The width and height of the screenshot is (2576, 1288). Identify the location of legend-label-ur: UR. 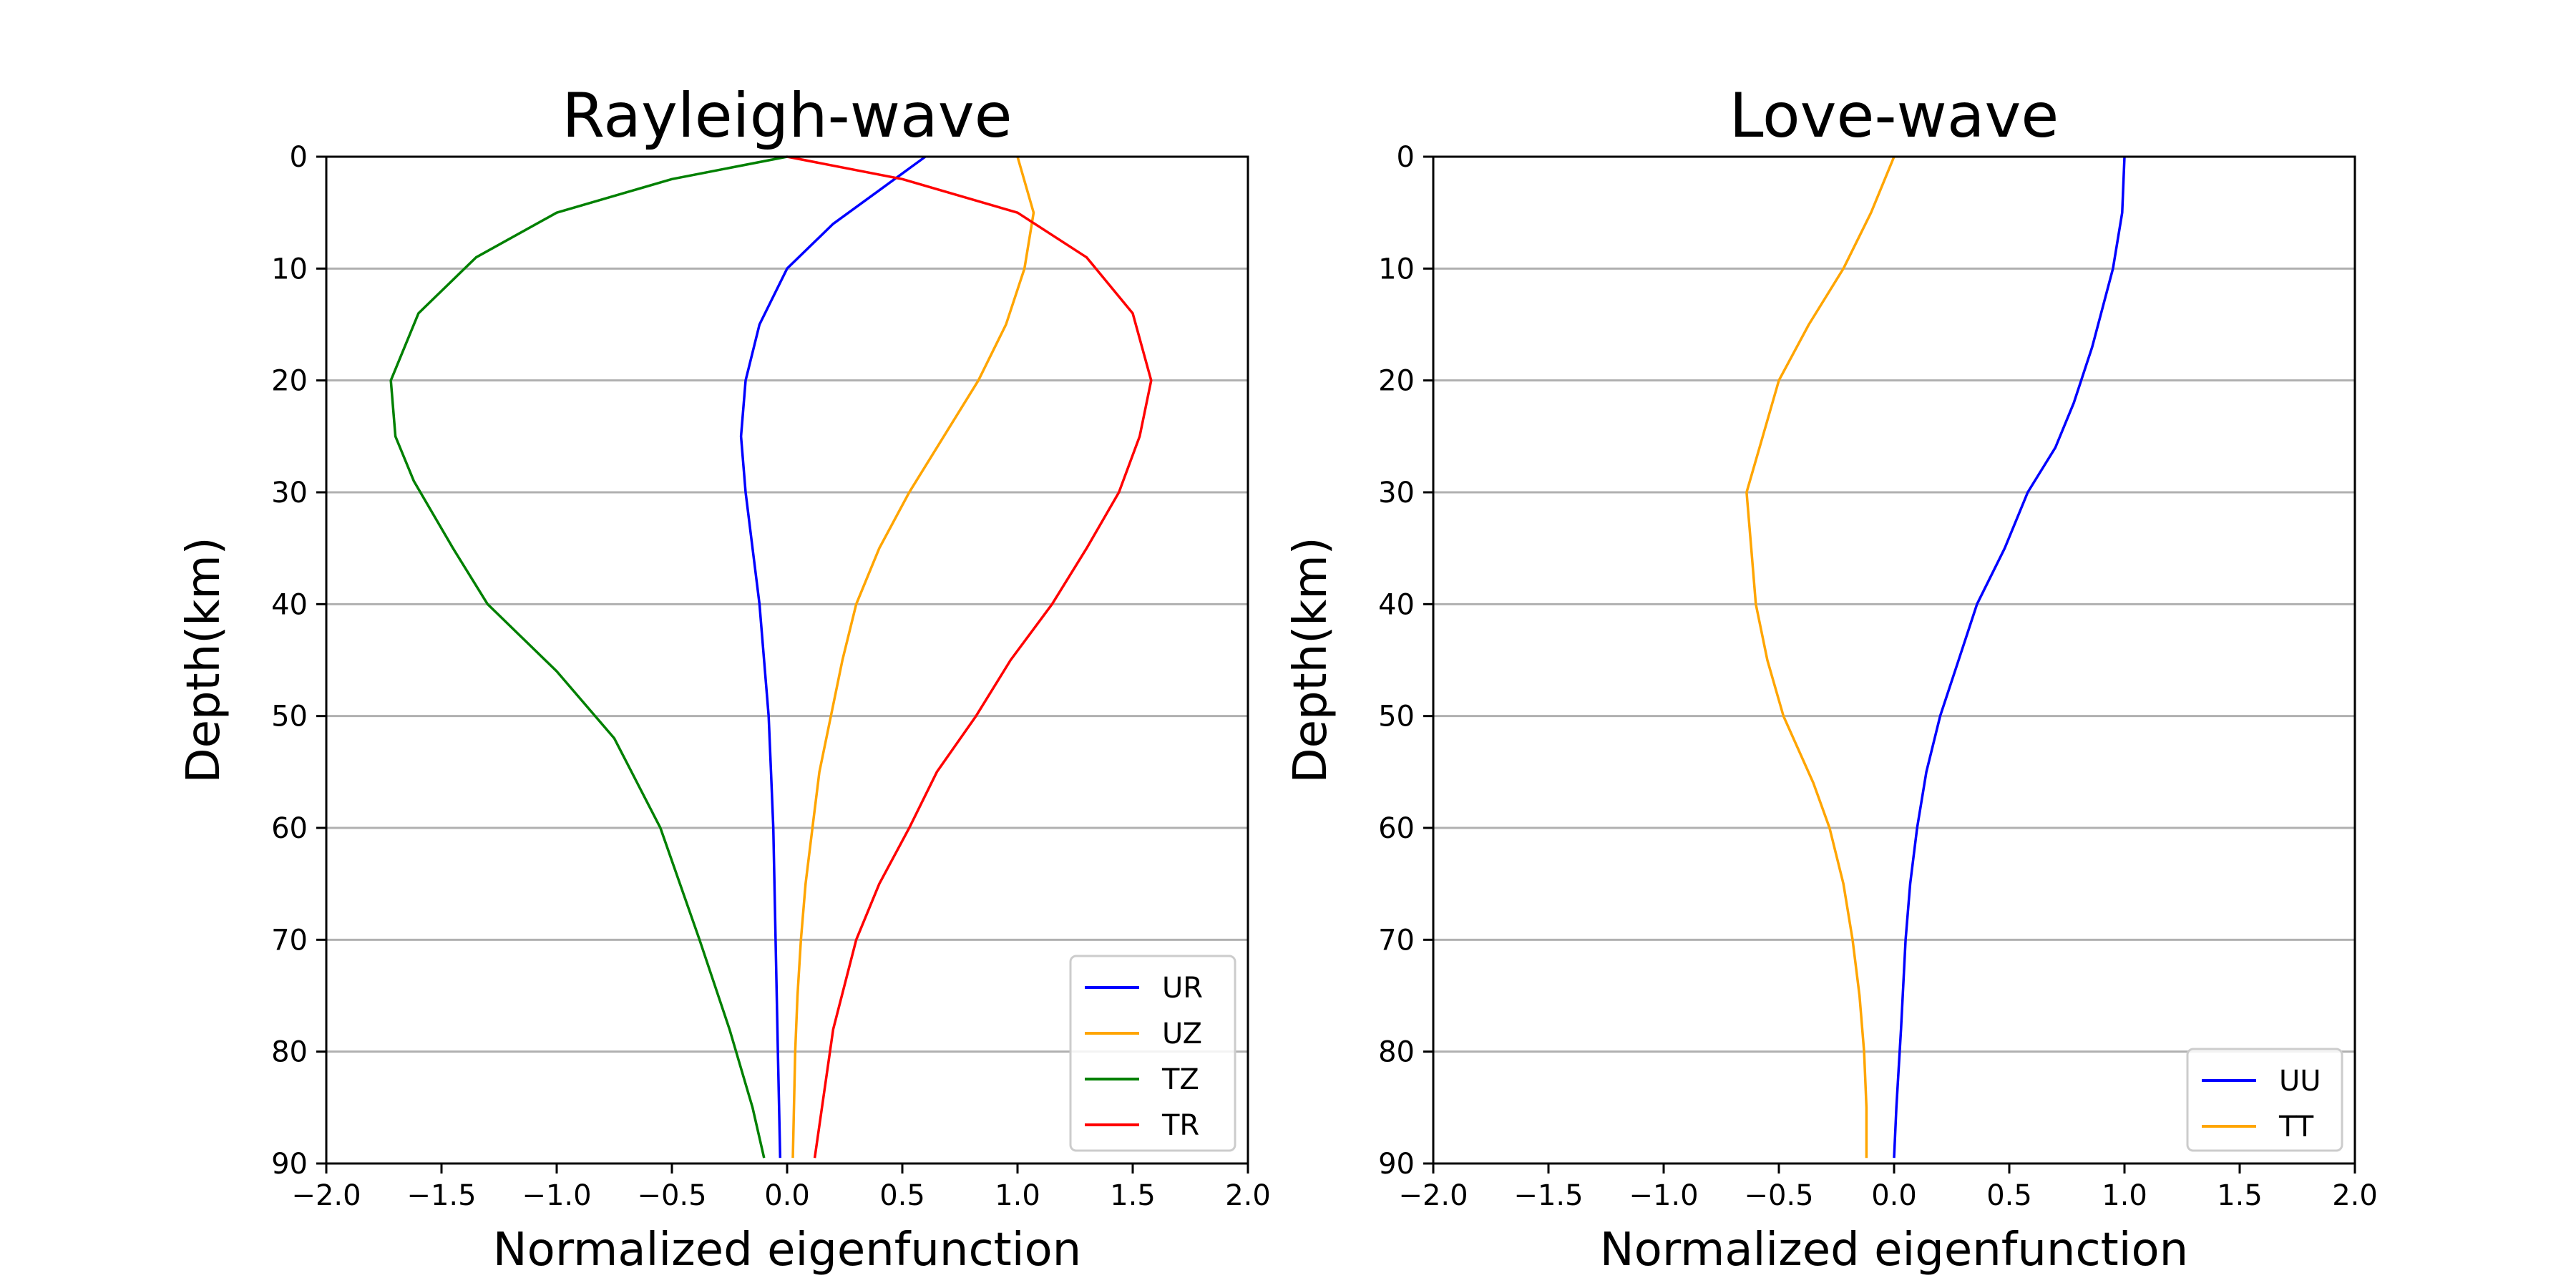
(1182, 988).